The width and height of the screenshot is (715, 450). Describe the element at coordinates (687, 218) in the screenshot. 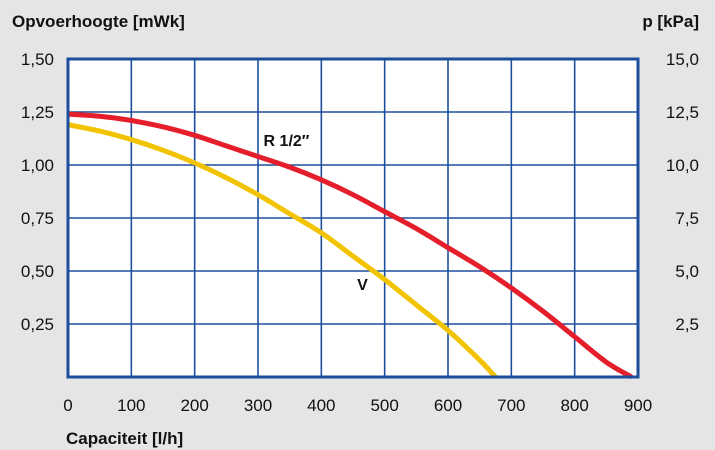

I see `y-right-tick-label: 7,5` at that location.